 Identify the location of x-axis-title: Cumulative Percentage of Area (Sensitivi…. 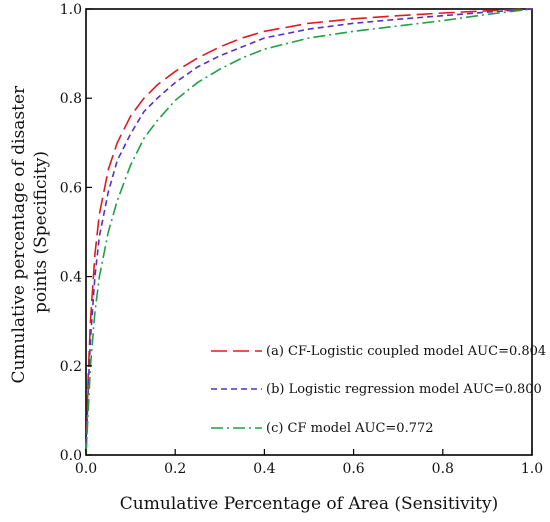
(309, 504).